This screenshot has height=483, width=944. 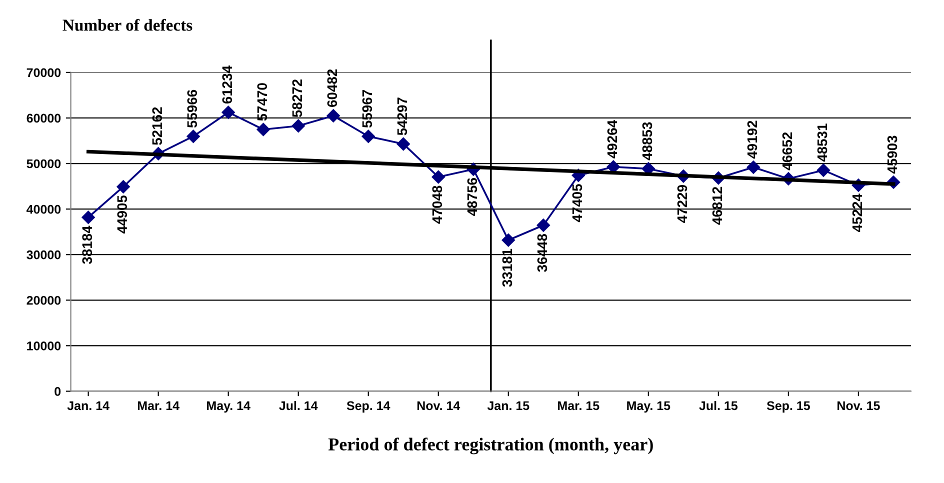 What do you see at coordinates (43, 73) in the screenshot?
I see `y-tick-label: 70000` at bounding box center [43, 73].